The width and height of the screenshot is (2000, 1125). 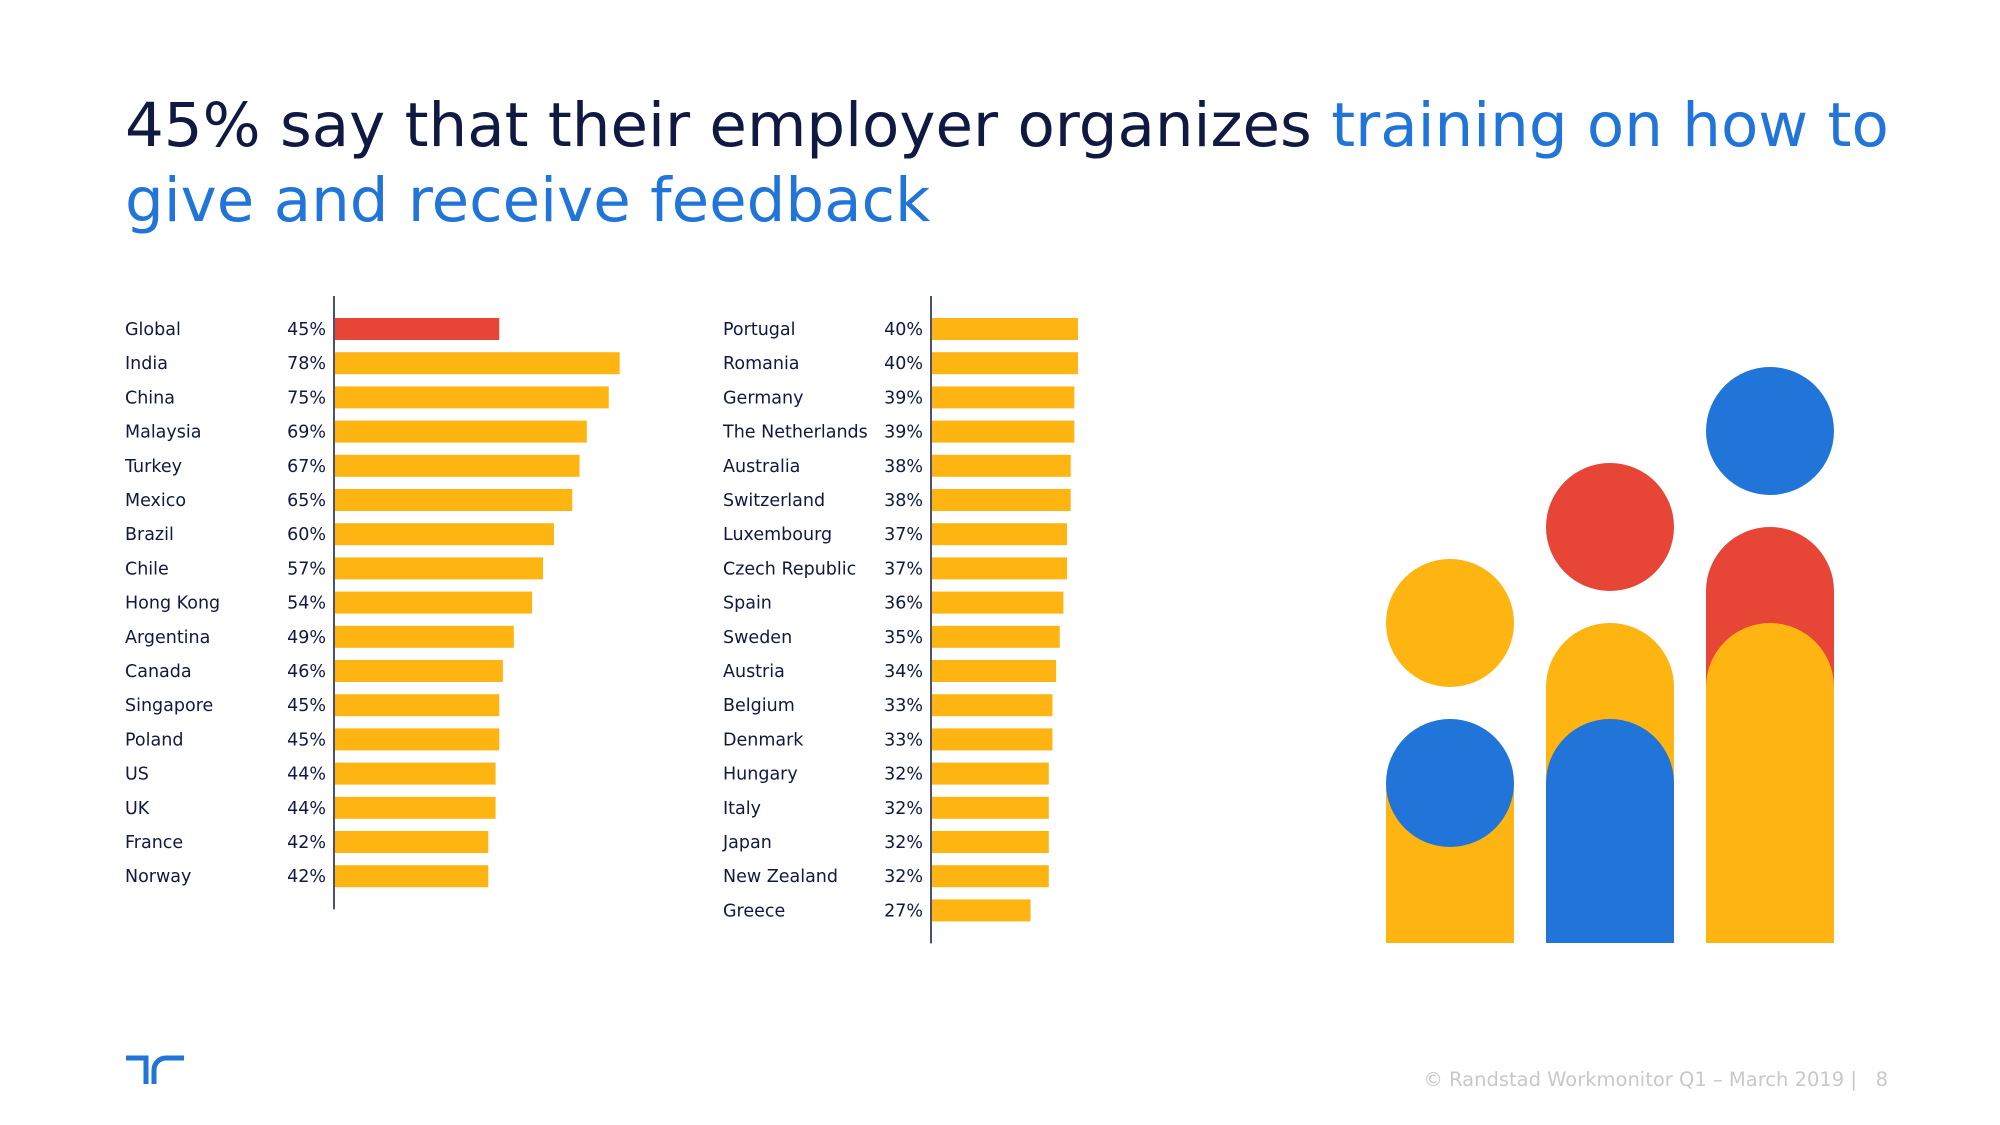 I want to click on person-right-yellow-body, so click(x=1770, y=783).